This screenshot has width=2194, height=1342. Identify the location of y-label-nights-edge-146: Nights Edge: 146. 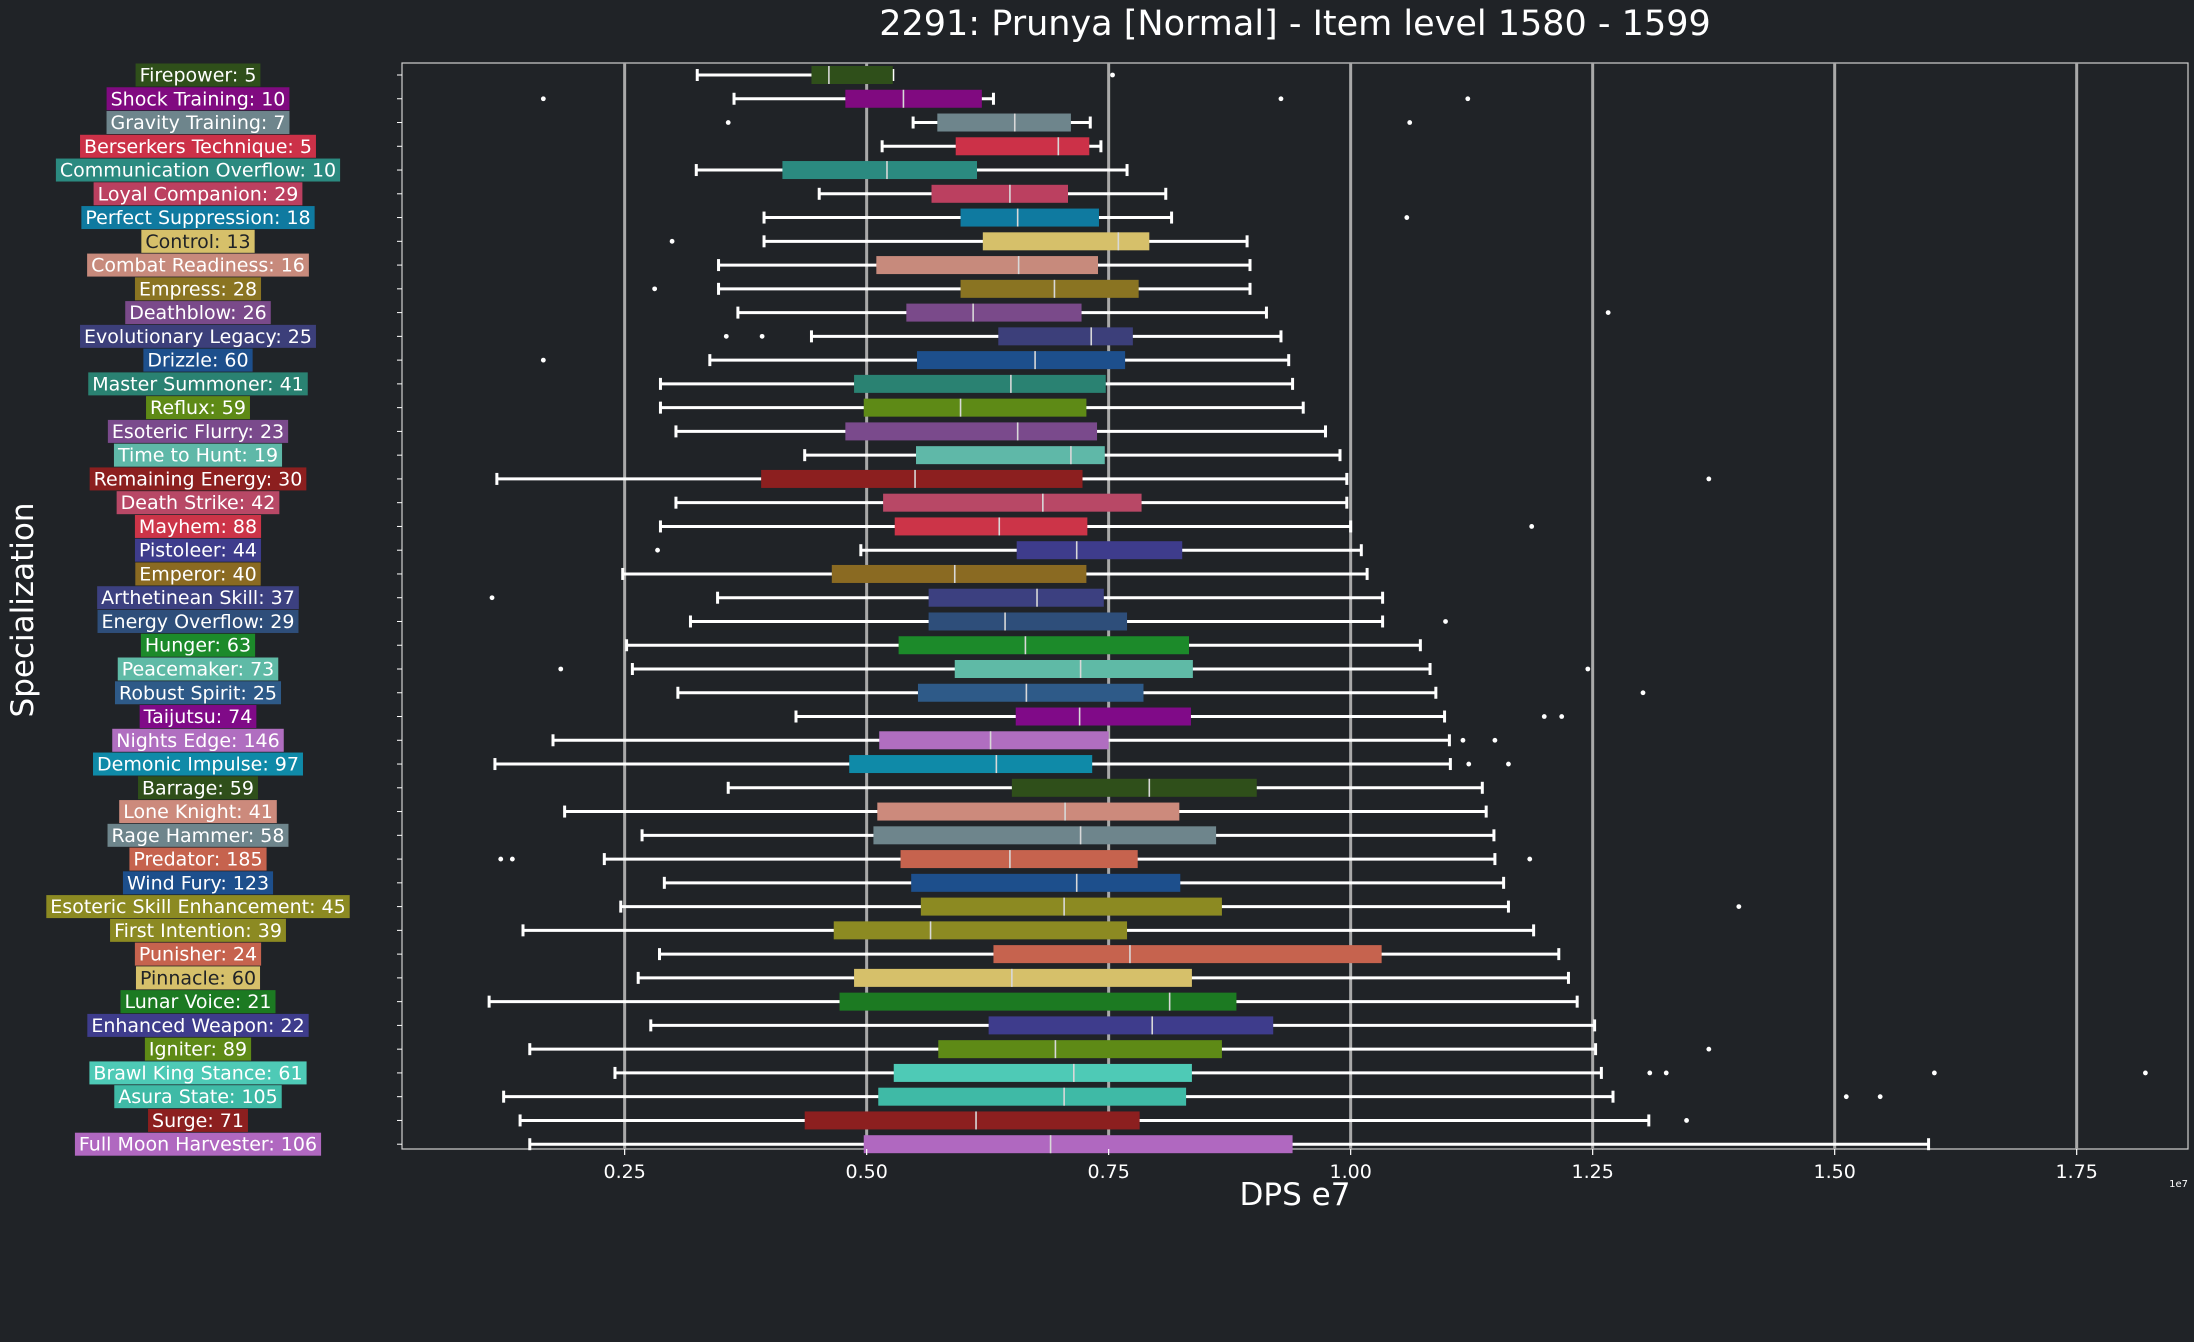
(198, 740).